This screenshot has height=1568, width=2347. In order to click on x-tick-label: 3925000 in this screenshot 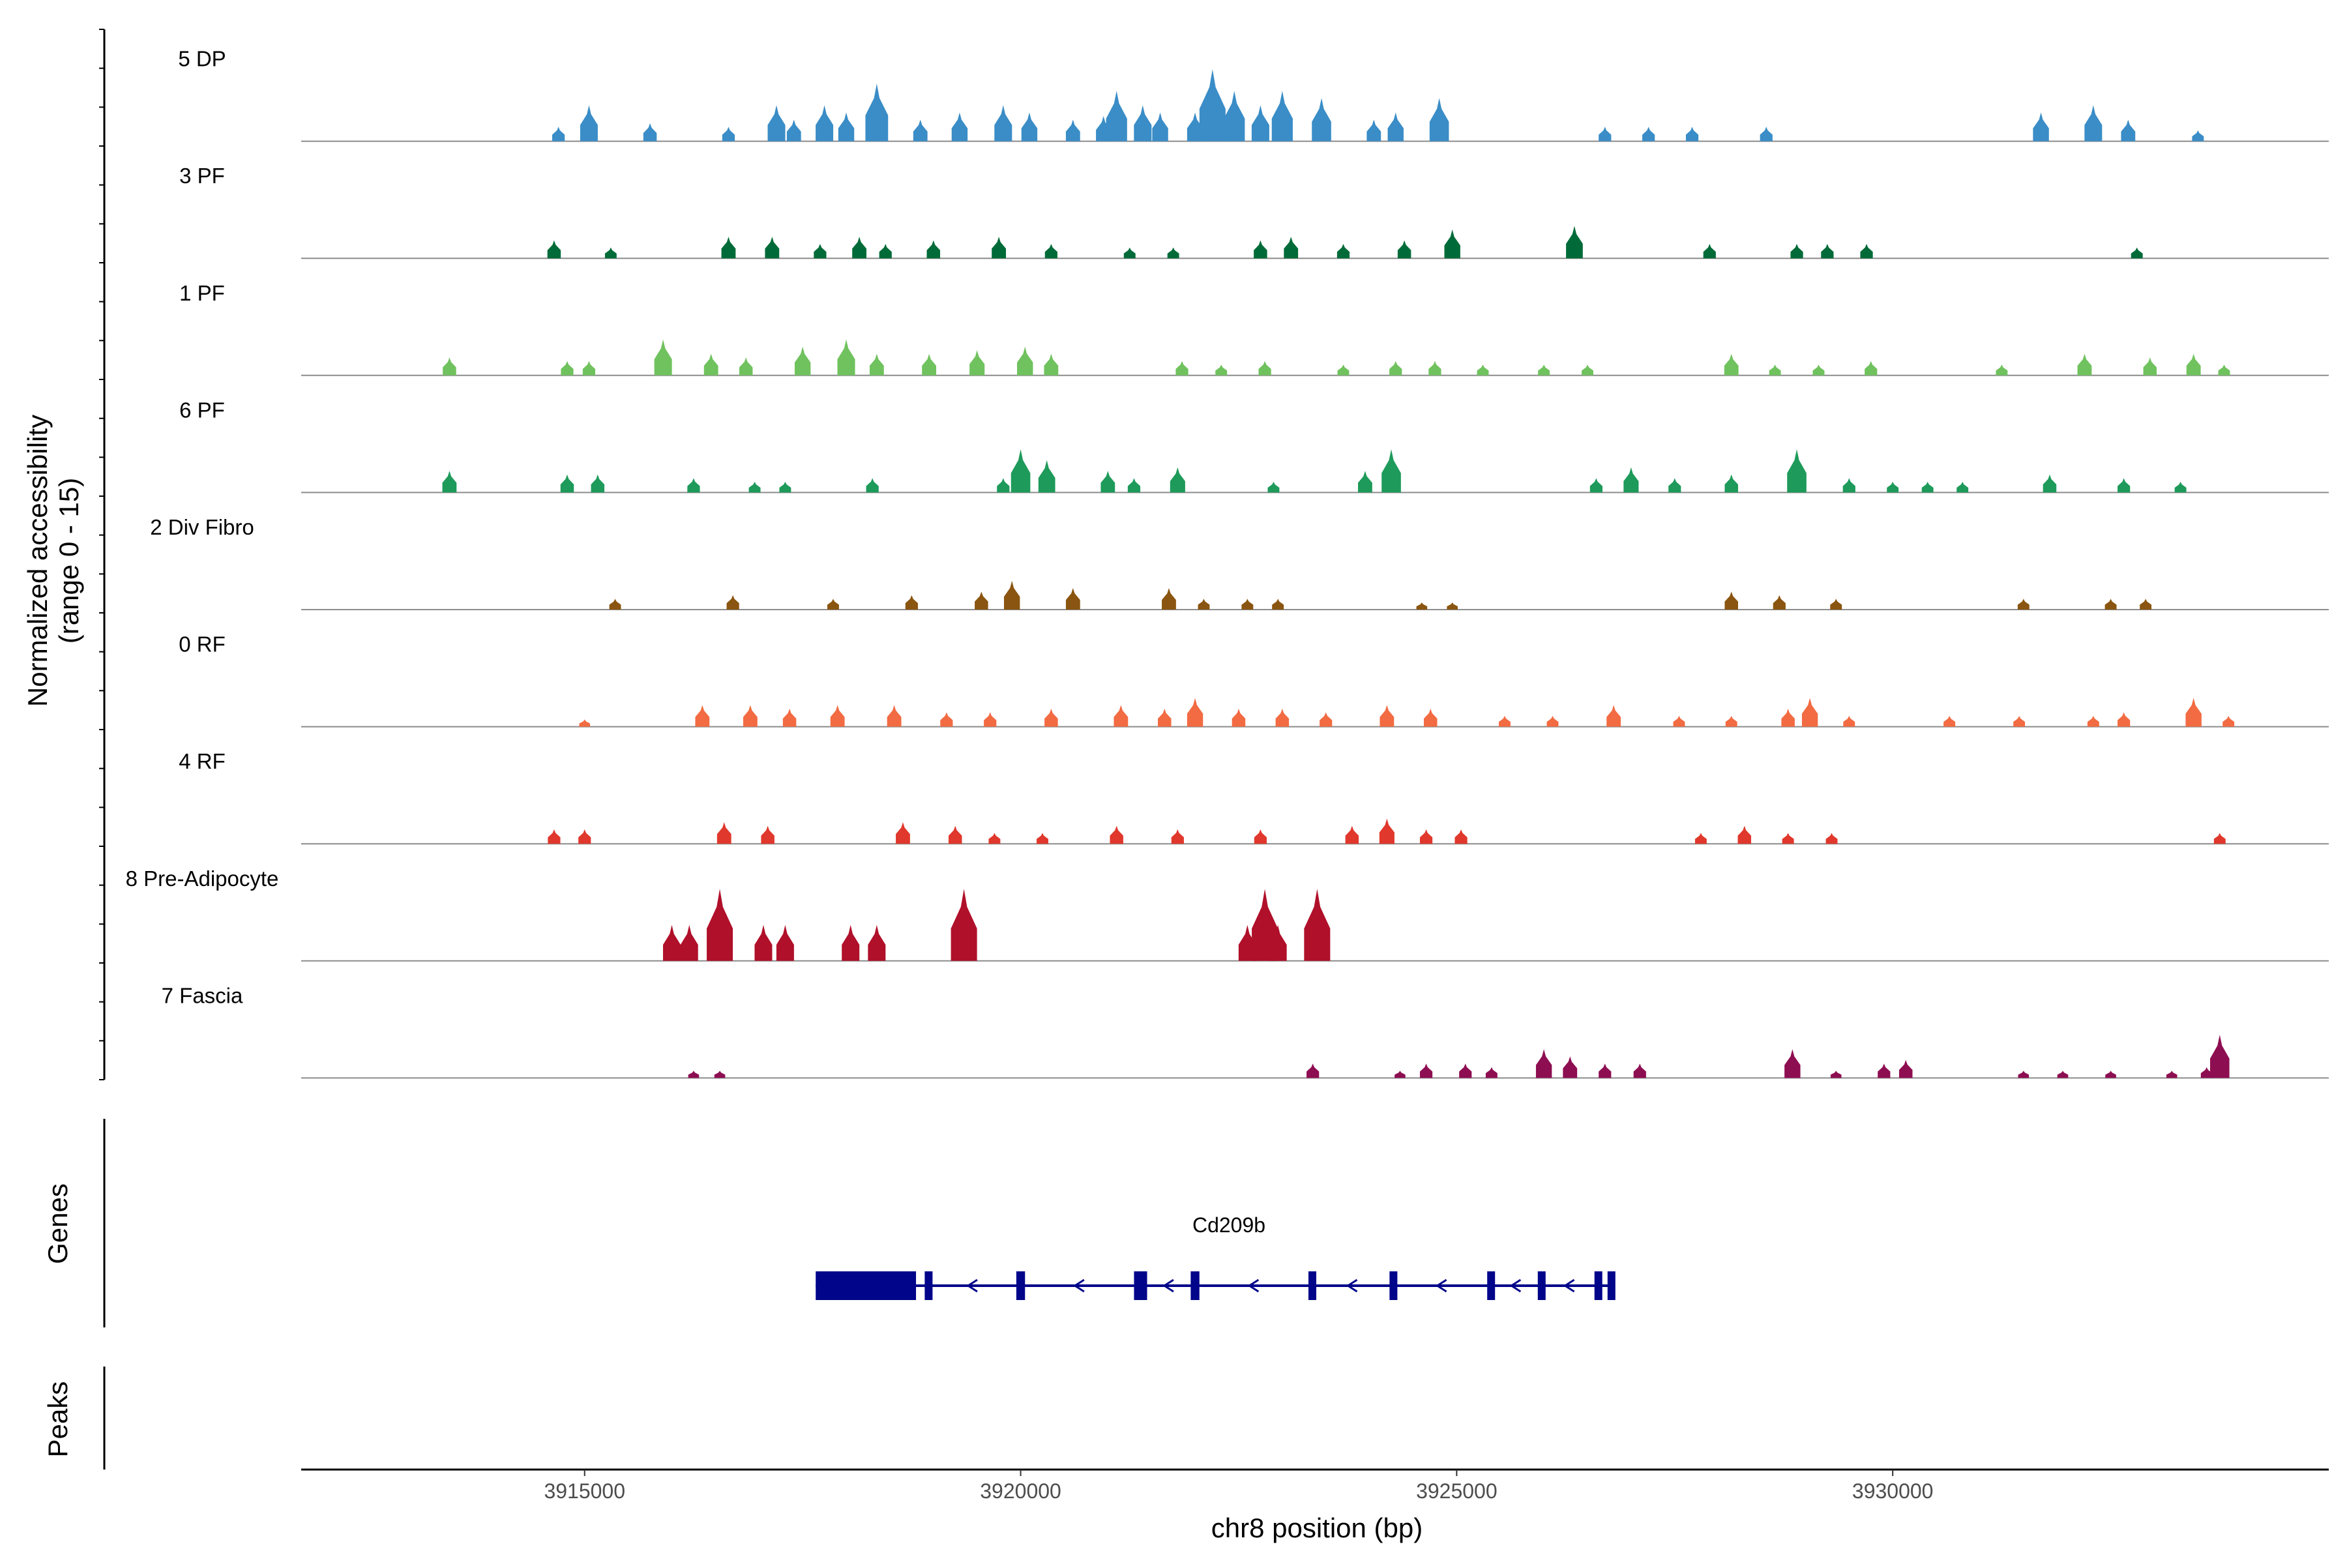, I will do `click(1457, 1491)`.